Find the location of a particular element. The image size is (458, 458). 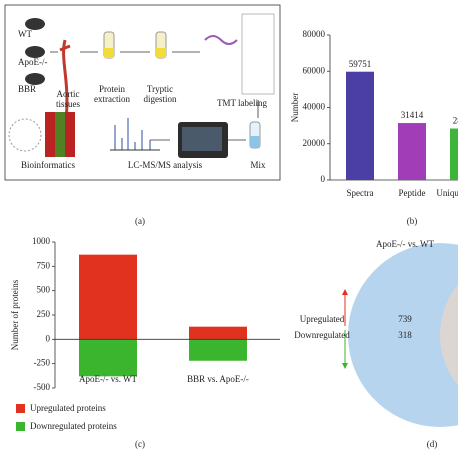

venn-right is located at coordinates (449, 335).